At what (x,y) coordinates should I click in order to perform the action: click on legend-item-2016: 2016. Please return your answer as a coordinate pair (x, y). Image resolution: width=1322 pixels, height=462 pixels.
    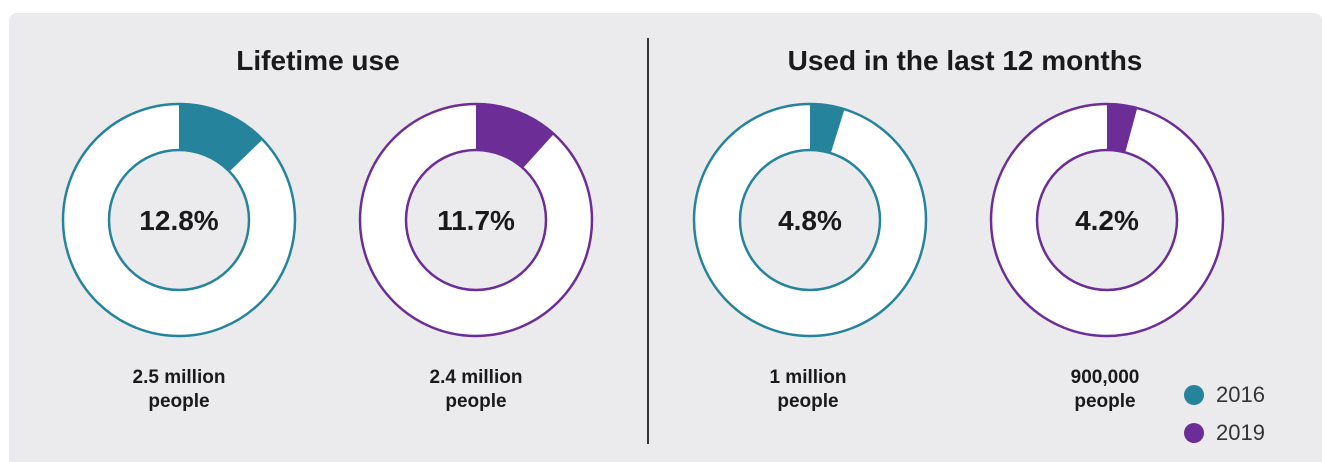
    Looking at the image, I should click on (1224, 395).